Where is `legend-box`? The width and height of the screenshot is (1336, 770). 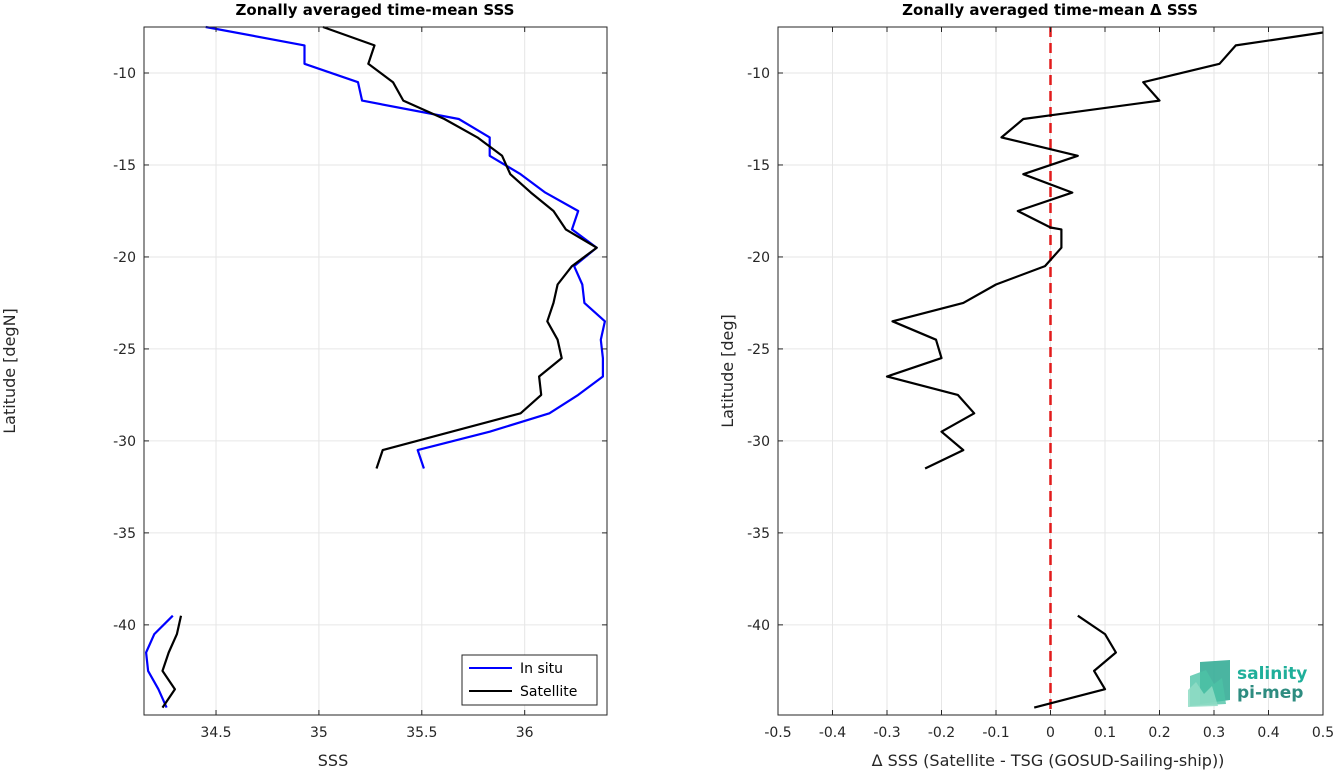 legend-box is located at coordinates (529, 680).